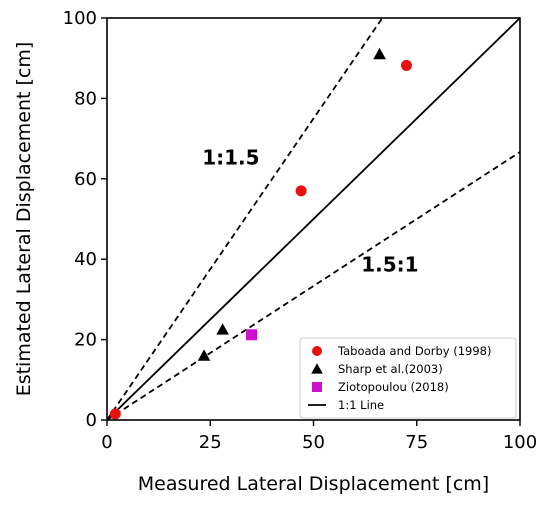 This screenshot has width=550, height=510. I want to click on x-tick-label: 0, so click(106, 442).